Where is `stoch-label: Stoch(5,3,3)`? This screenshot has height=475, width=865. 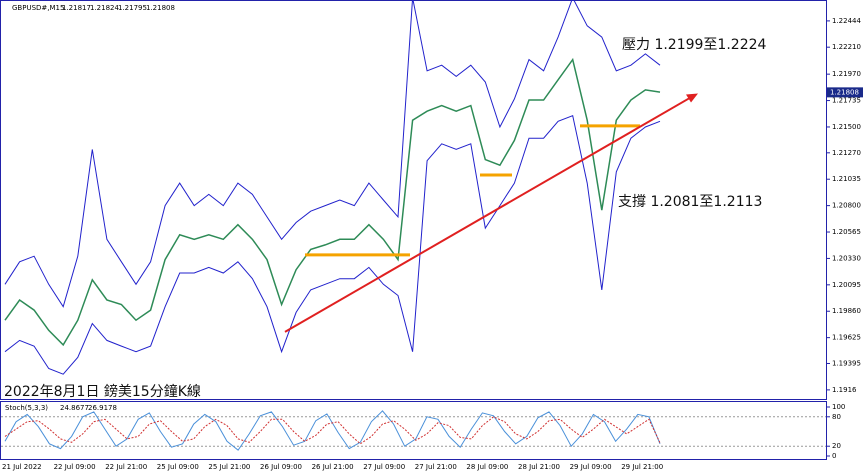 stoch-label: Stoch(5,3,3) is located at coordinates (26, 408).